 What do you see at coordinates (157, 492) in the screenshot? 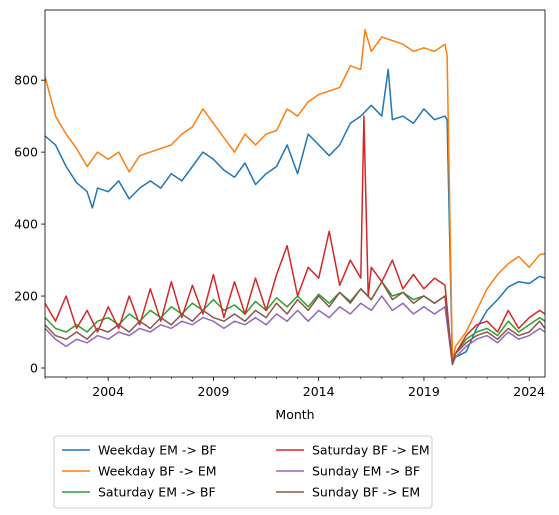
I see `legend-label: Saturday EM -> BF` at bounding box center [157, 492].